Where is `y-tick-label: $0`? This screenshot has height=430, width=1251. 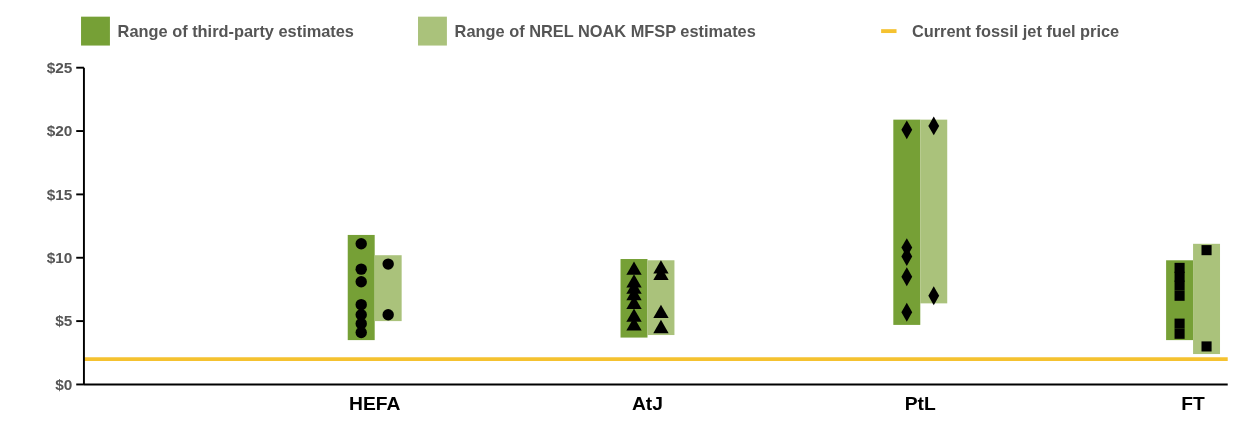
y-tick-label: $0 is located at coordinates (64, 384).